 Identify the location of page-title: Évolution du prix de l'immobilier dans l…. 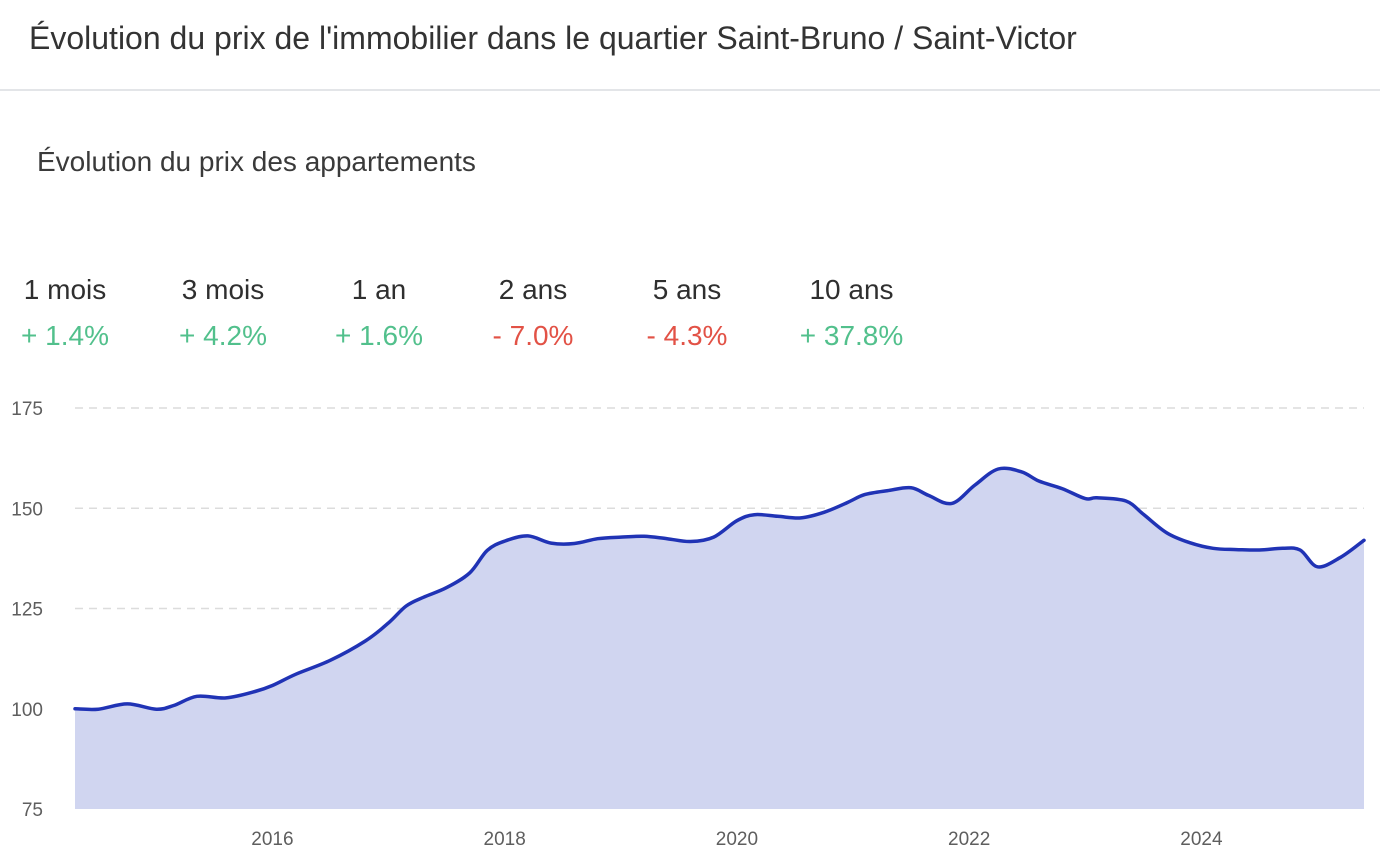
(553, 38).